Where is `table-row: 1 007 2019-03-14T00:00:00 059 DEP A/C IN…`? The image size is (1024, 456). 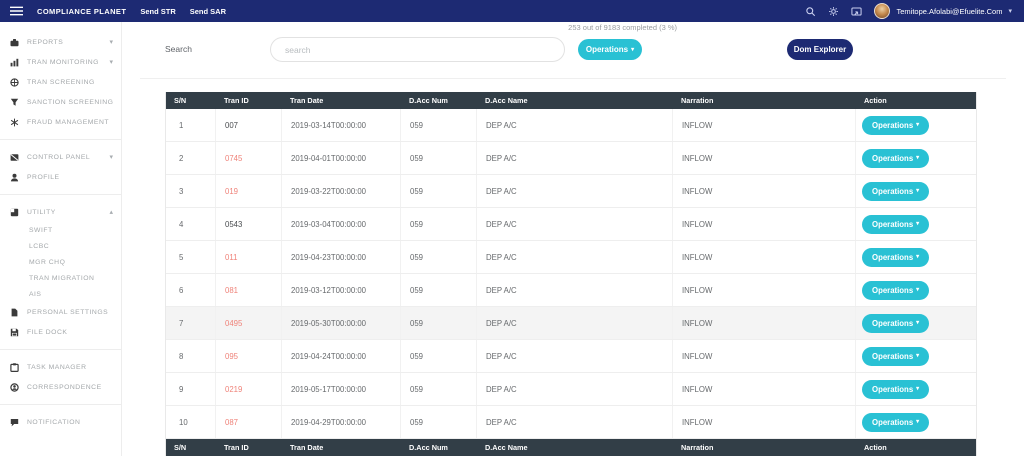 table-row: 1 007 2019-03-14T00:00:00 059 DEP A/C IN… is located at coordinates (571, 125).